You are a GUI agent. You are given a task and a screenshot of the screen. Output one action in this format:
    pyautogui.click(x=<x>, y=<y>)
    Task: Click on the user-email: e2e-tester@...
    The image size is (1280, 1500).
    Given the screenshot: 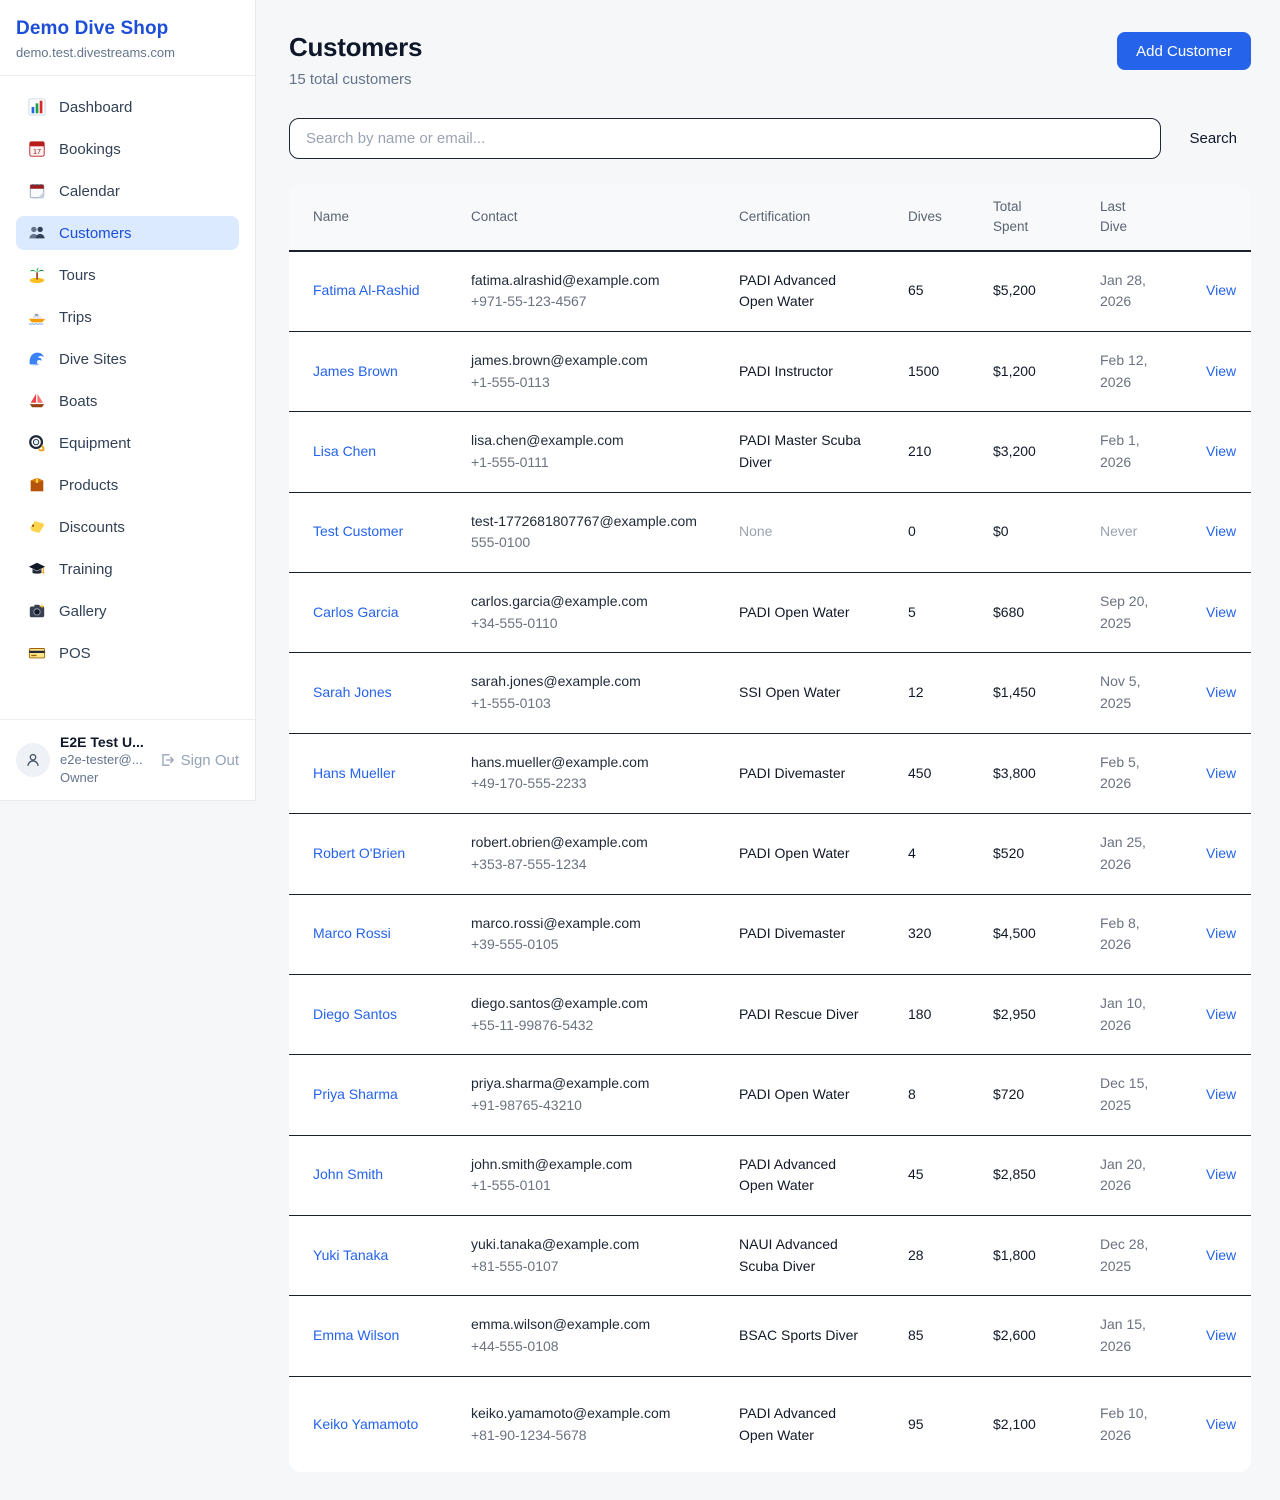 What is the action you would take?
    pyautogui.click(x=101, y=760)
    